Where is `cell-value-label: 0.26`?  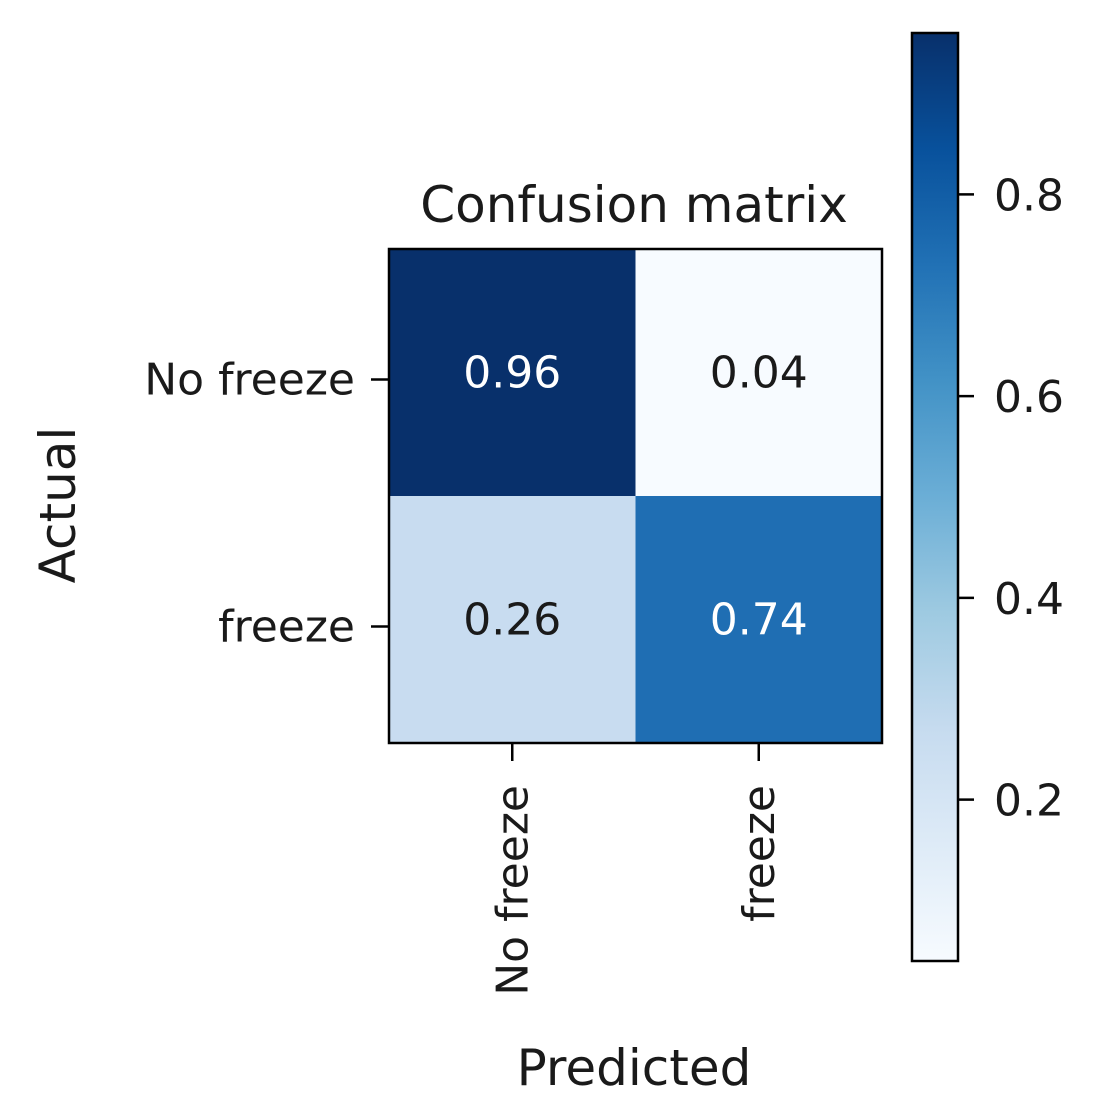
cell-value-label: 0.26 is located at coordinates (512, 620).